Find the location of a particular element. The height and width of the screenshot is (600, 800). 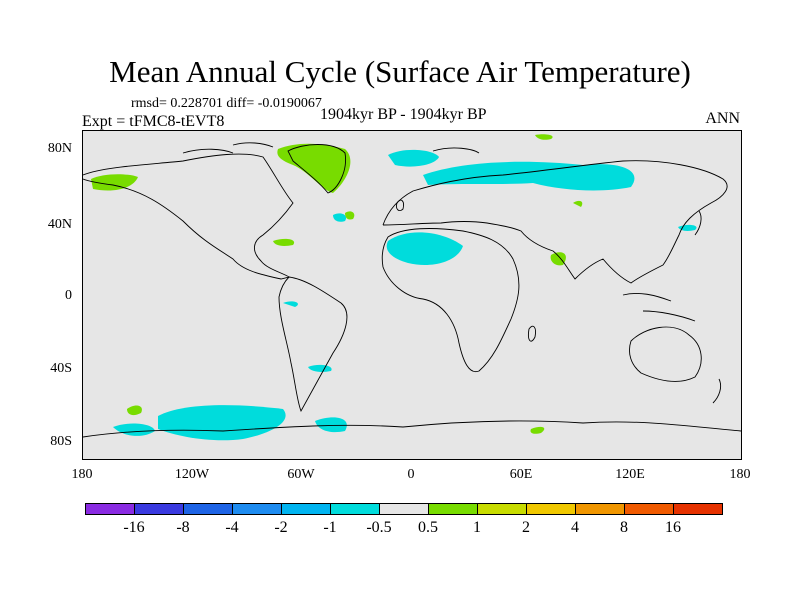

colorbar-label: 16 is located at coordinates (673, 527).